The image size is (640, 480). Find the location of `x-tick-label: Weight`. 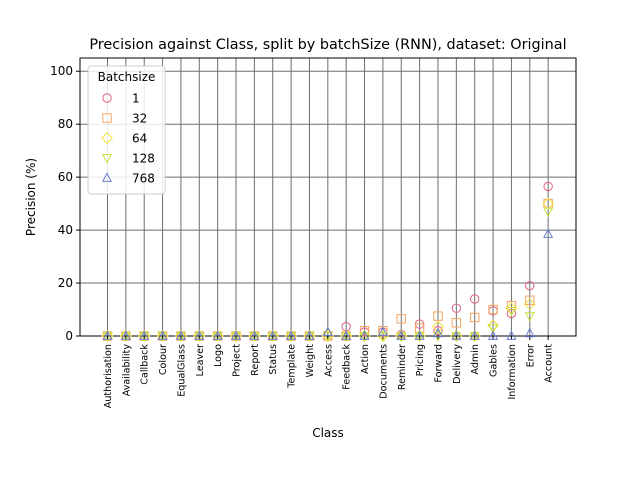

x-tick-label: Weight is located at coordinates (310, 361).